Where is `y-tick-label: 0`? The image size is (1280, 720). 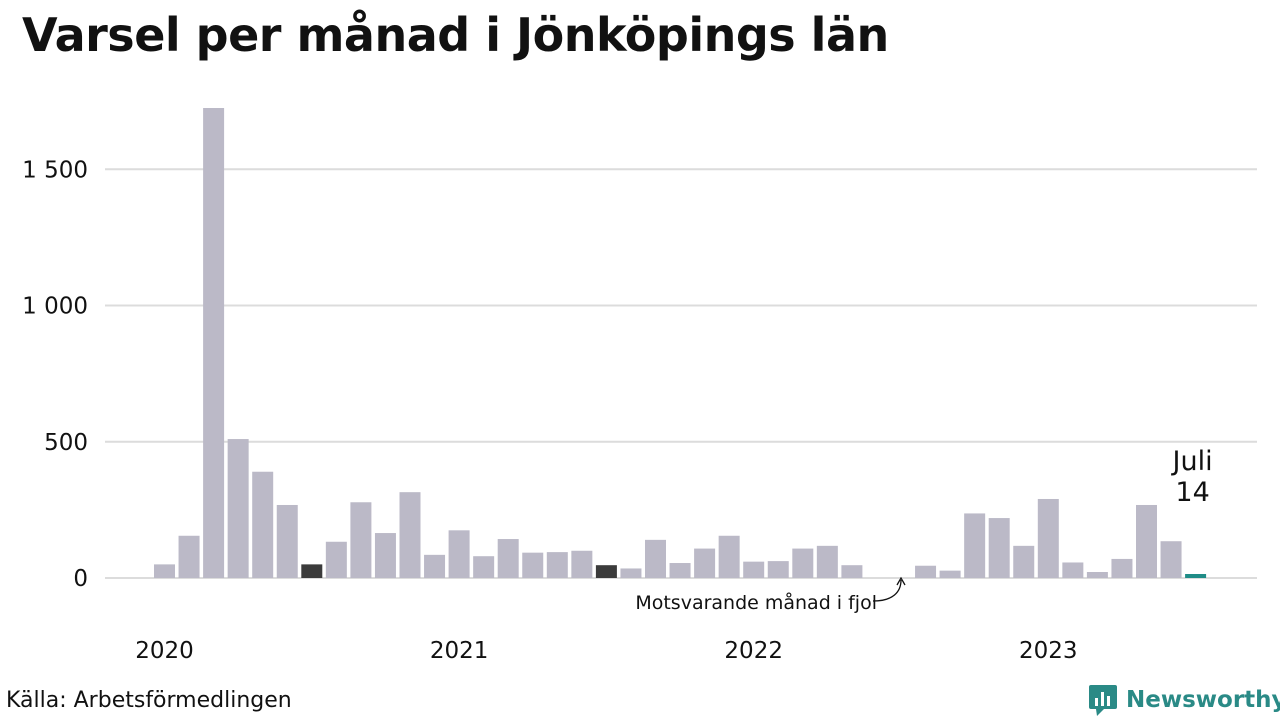 y-tick-label: 0 is located at coordinates (80, 579).